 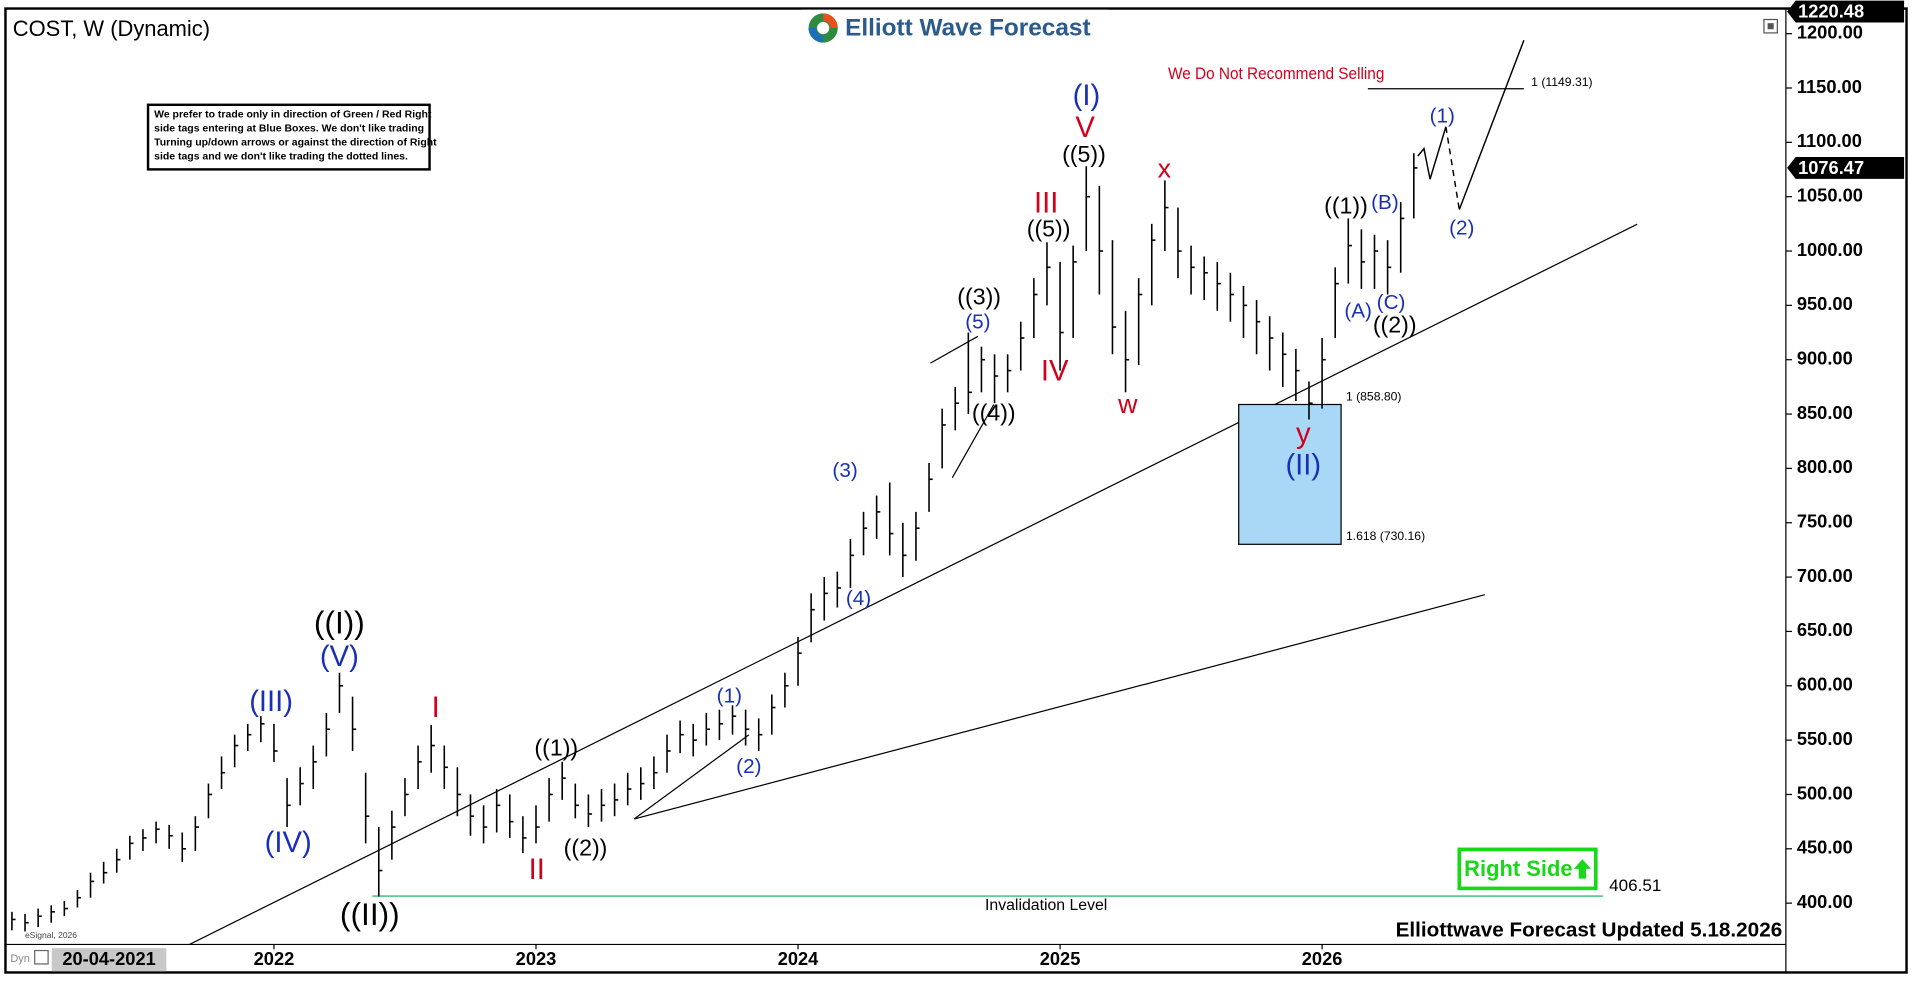 What do you see at coordinates (1830, 31) in the screenshot?
I see `y-tick-label: 1200.00` at bounding box center [1830, 31].